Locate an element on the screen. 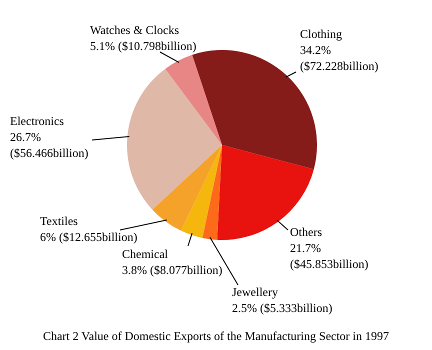 This screenshot has width=432, height=350. data-label: 3.8% ($8.077billion) is located at coordinates (172, 270).